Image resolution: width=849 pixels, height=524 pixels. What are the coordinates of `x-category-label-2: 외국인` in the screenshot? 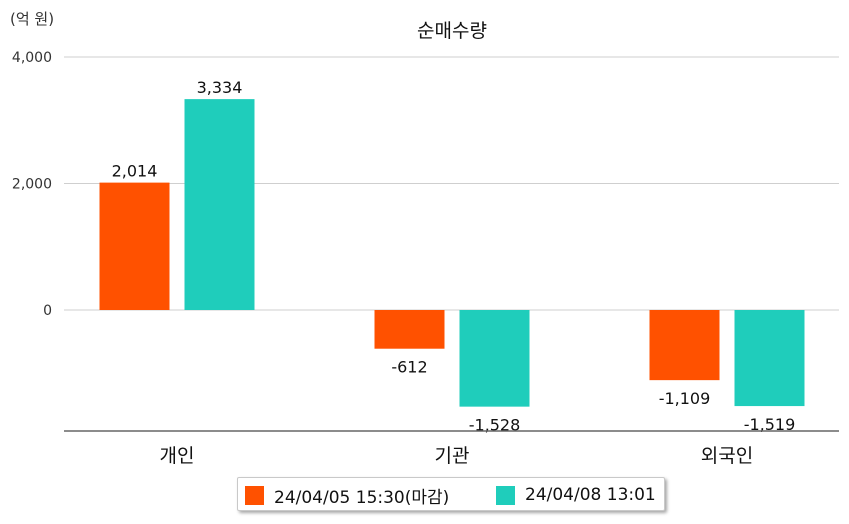 It's located at (727, 456).